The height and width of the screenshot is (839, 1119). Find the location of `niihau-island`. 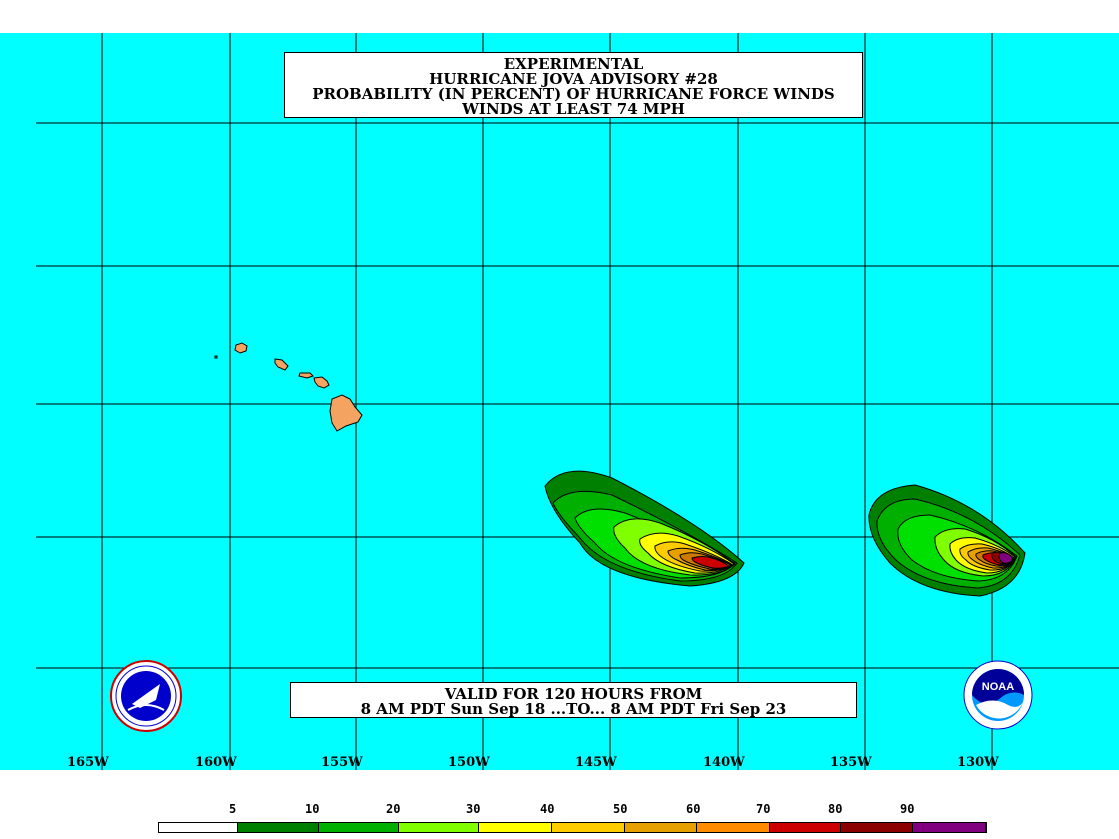

niihau-island is located at coordinates (216, 357).